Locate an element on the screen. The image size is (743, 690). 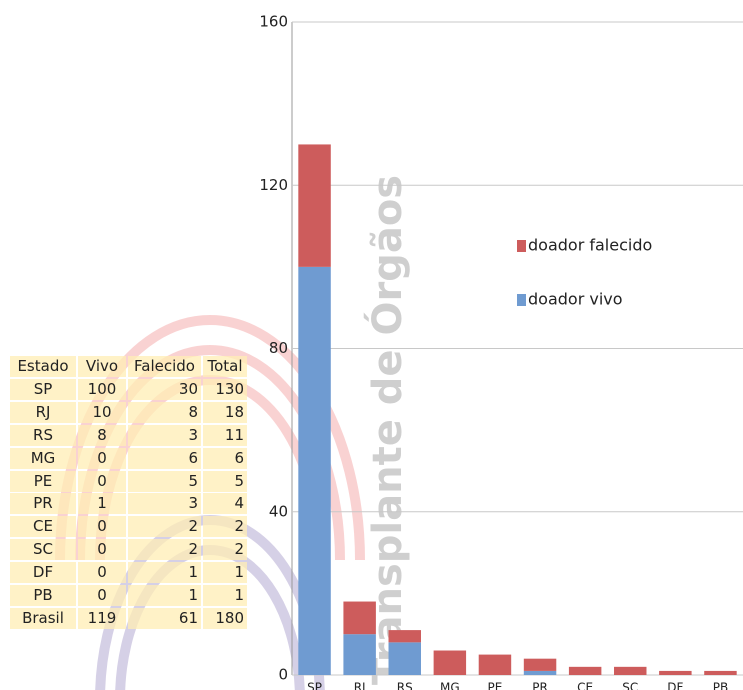
table-cell: RS is located at coordinates (43, 435).